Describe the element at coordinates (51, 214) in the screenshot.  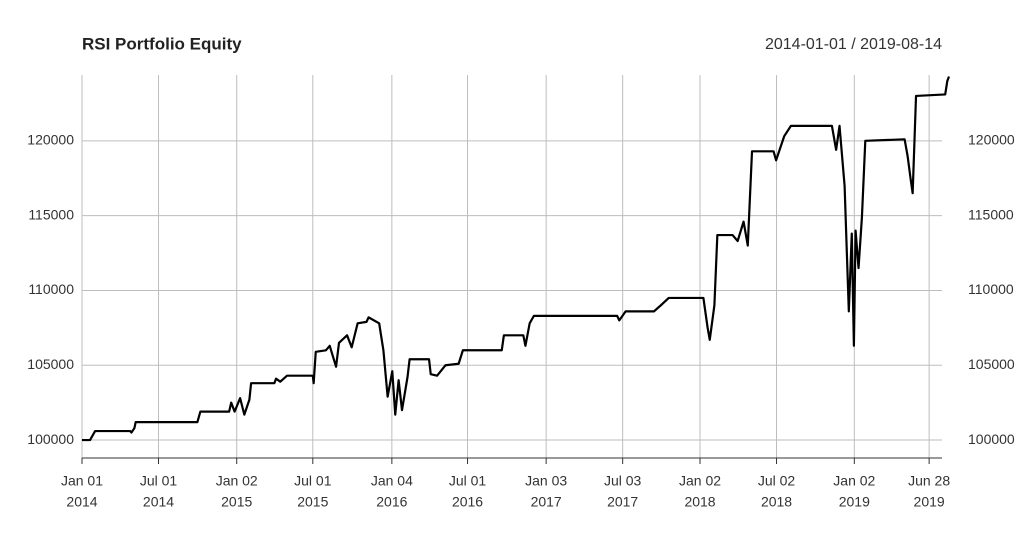
I see `y-tick-label: 115000` at that location.